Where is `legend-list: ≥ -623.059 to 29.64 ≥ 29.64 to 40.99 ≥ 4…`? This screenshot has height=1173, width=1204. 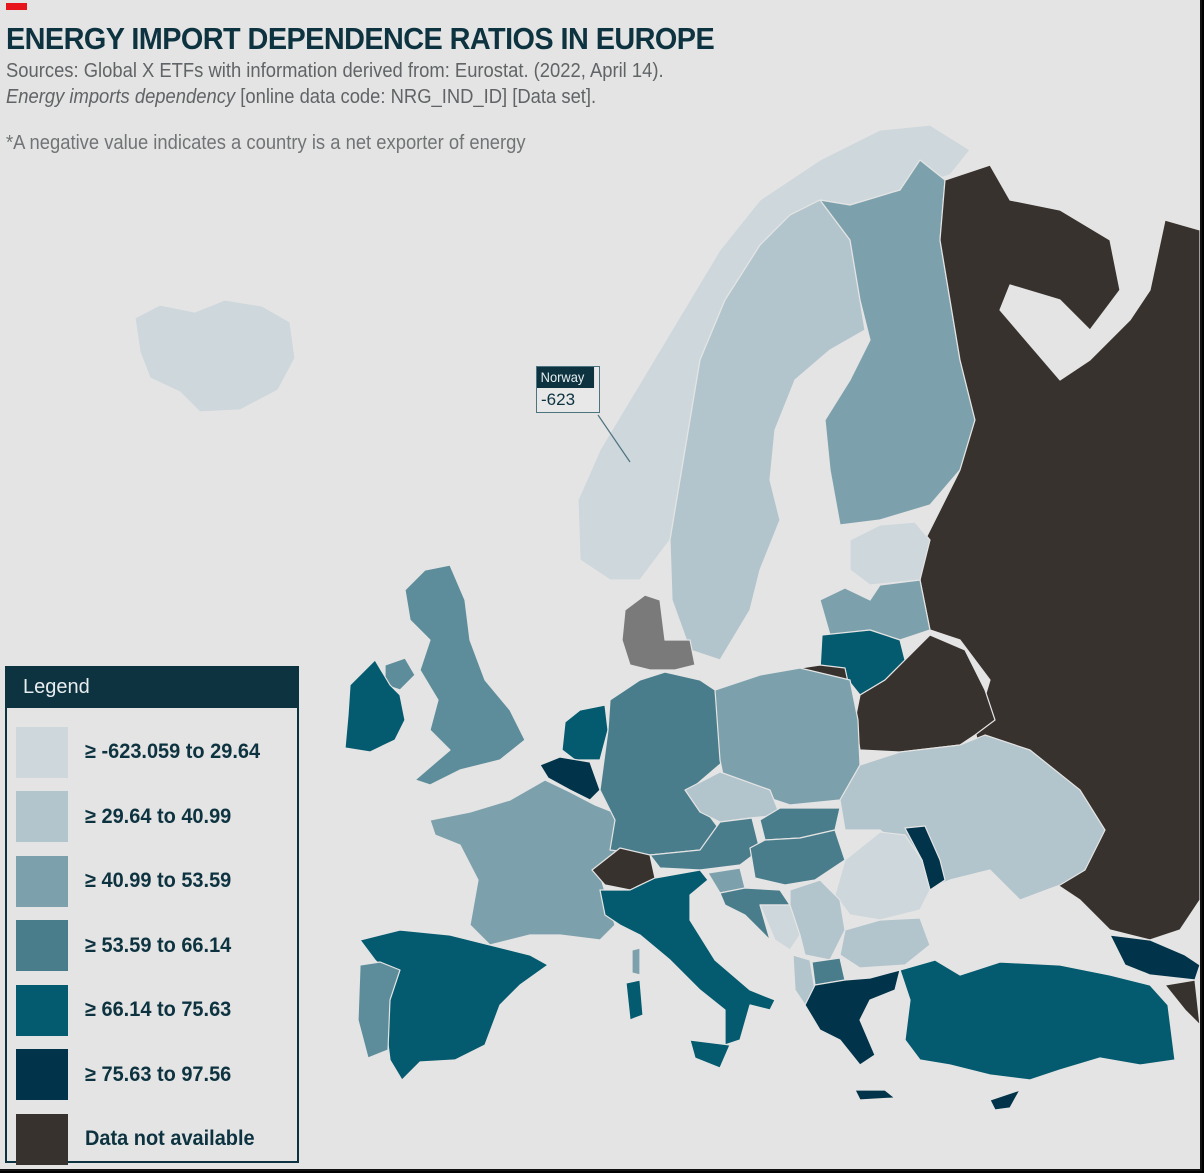 legend-list: ≥ -623.059 to 29.64 ≥ 29.64 to 40.99 ≥ 4… is located at coordinates (142, 944).